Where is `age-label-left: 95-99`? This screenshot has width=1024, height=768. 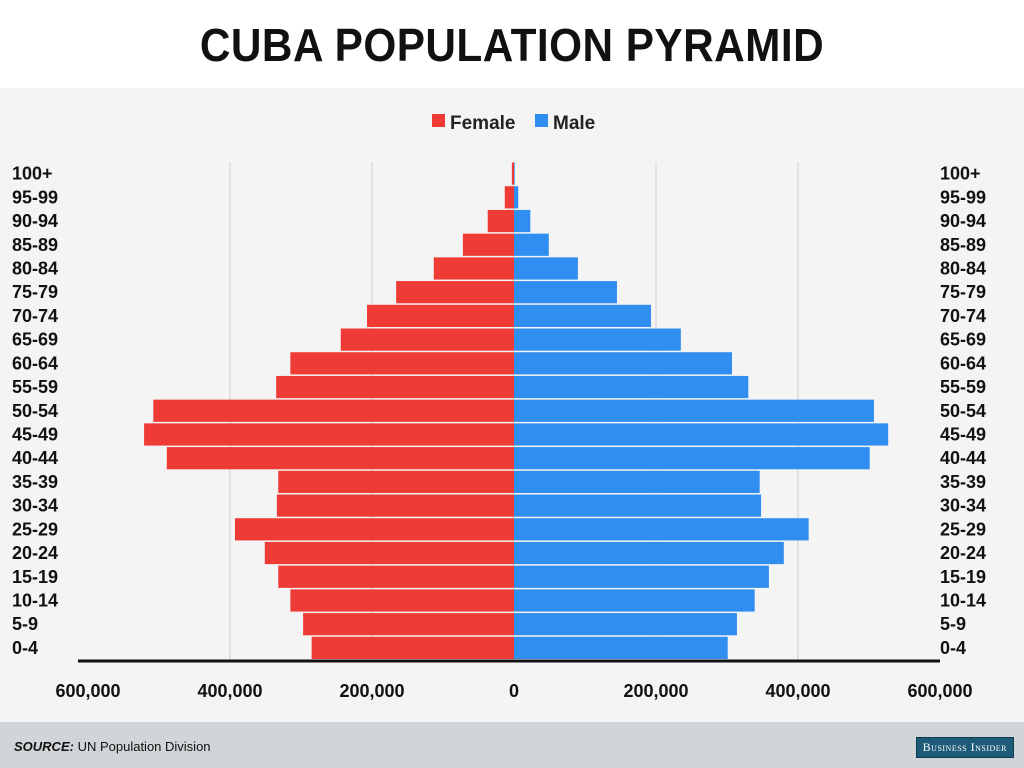 age-label-left: 95-99 is located at coordinates (35, 197).